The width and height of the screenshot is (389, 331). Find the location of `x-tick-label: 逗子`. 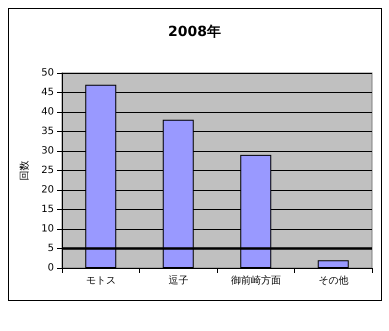

x-tick-label: 逗子 is located at coordinates (178, 280).